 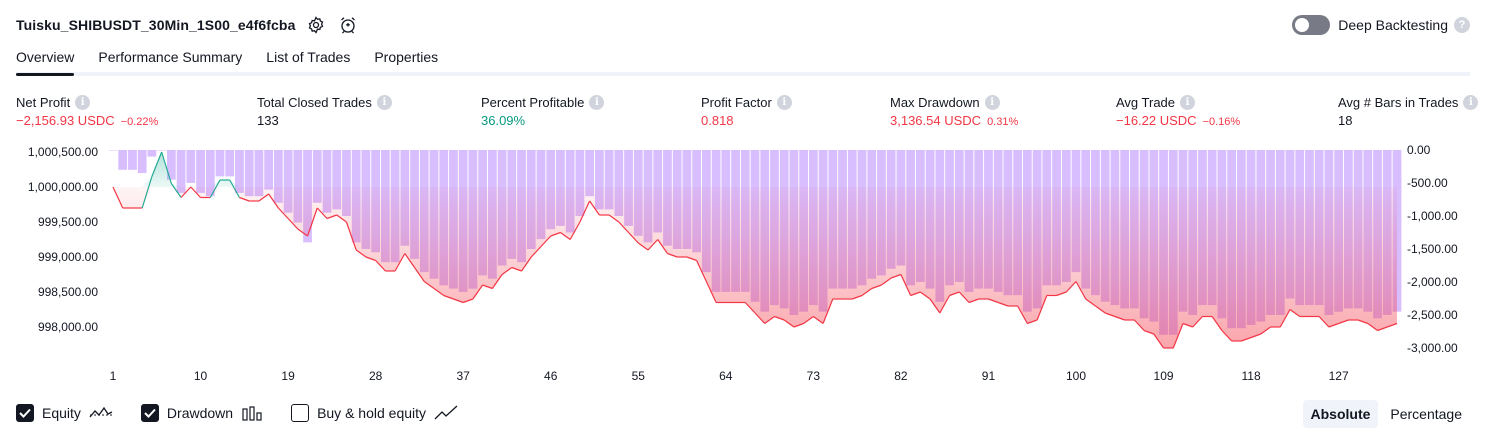 I want to click on tab-properties: Properties, so click(x=406, y=57).